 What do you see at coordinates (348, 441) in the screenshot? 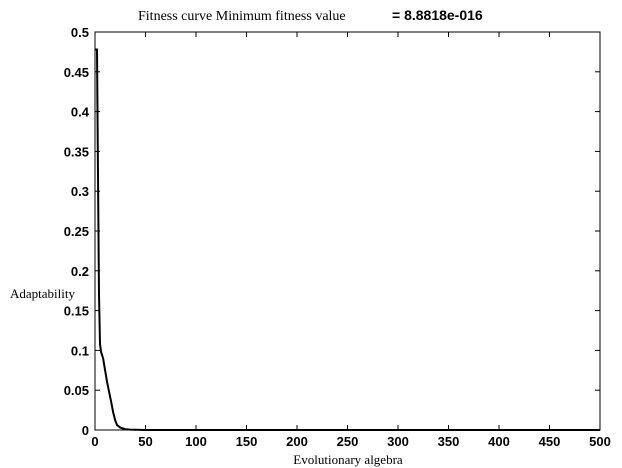
I see `x-tick-label-250: 250` at bounding box center [348, 441].